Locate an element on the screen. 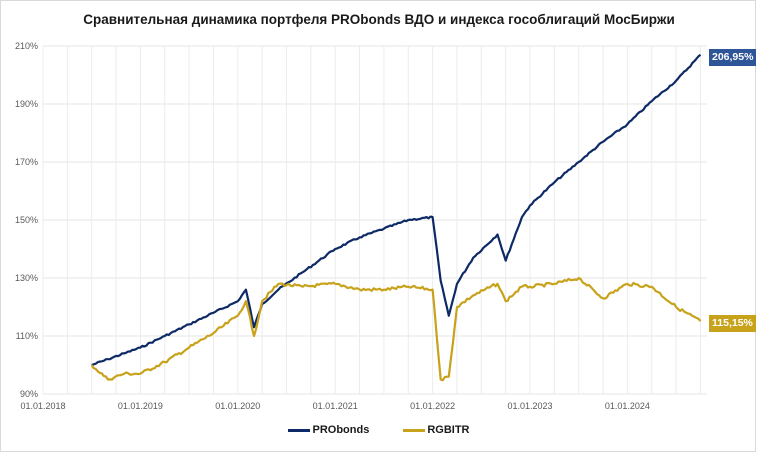 This screenshot has height=454, width=758. legend-swatch-rgbitr is located at coordinates (414, 430).